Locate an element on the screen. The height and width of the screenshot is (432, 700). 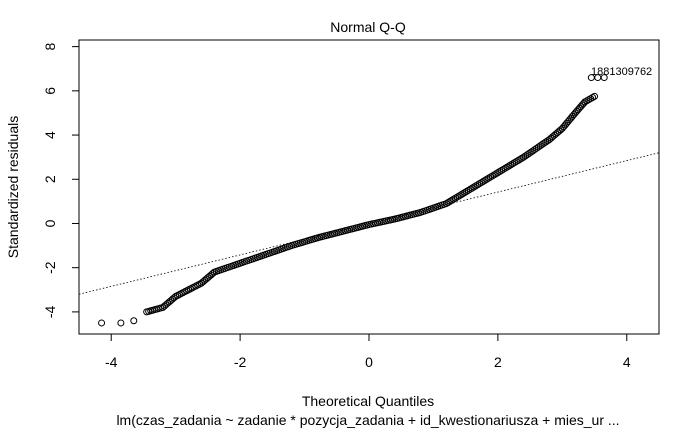
chart-title: Normal Q-Q is located at coordinates (368, 27).